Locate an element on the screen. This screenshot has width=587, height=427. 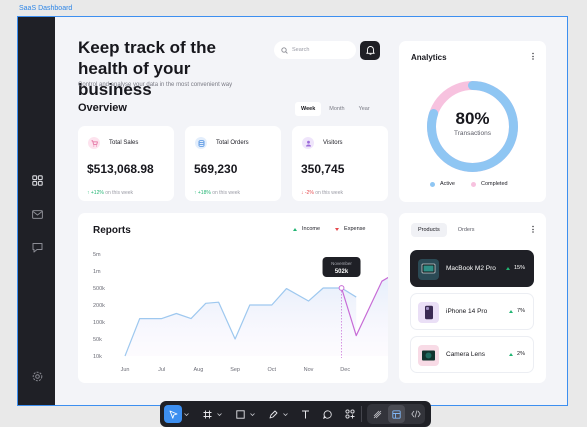
product-name: MacBook M2 Pro is located at coordinates (471, 268).